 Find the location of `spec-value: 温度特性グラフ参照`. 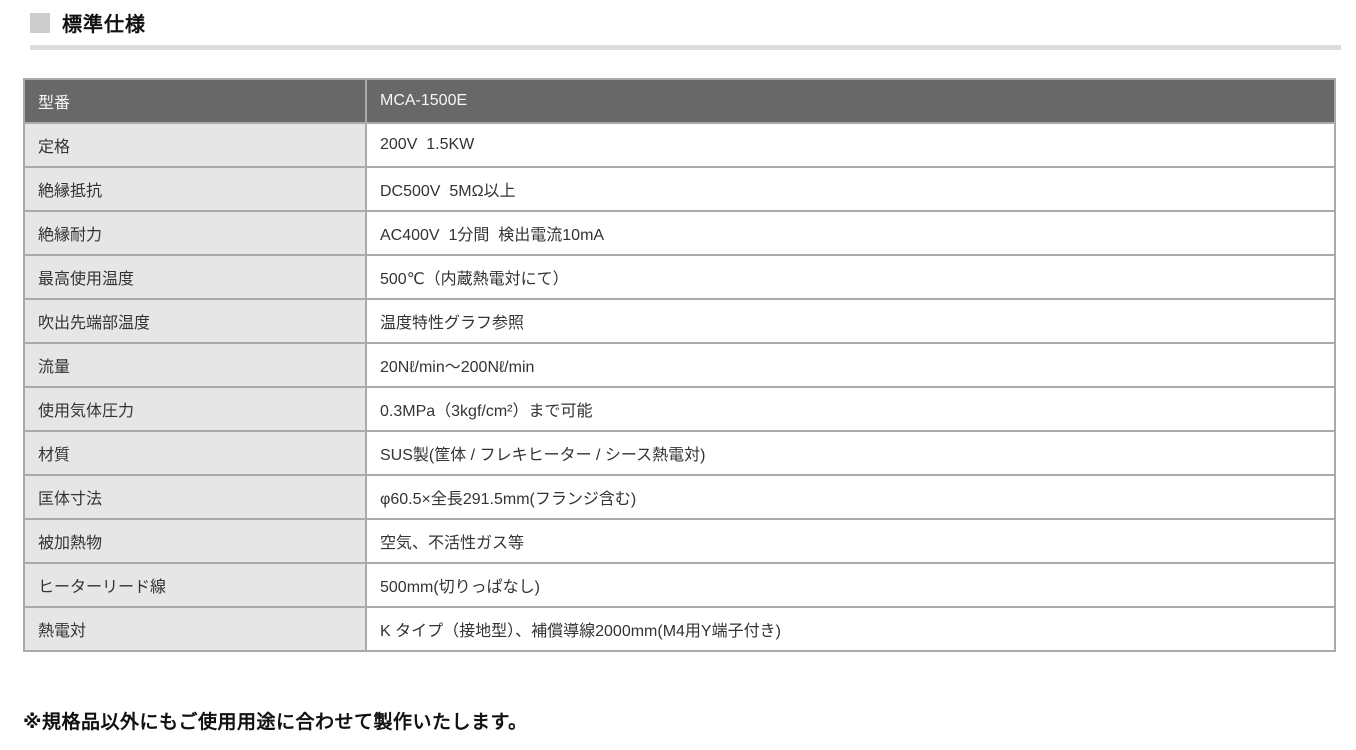

spec-value: 温度特性グラフ参照 is located at coordinates (850, 321).